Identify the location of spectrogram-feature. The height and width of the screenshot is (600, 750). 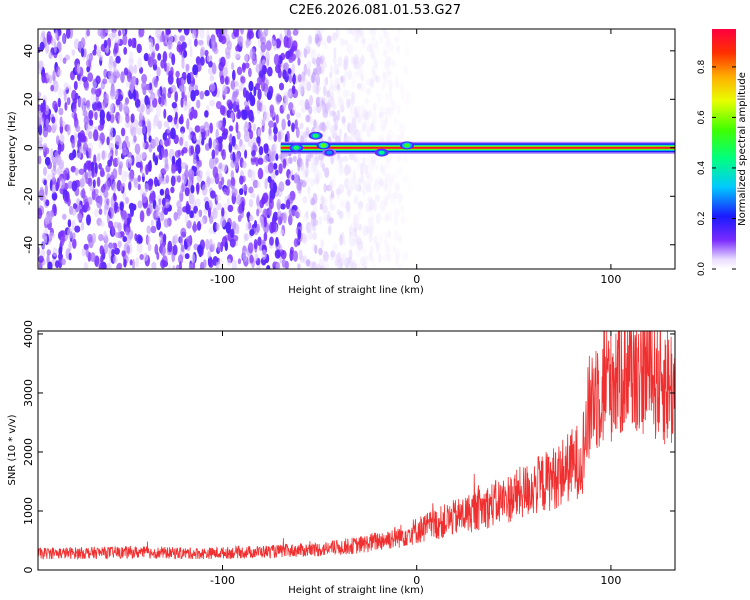
(407, 145).